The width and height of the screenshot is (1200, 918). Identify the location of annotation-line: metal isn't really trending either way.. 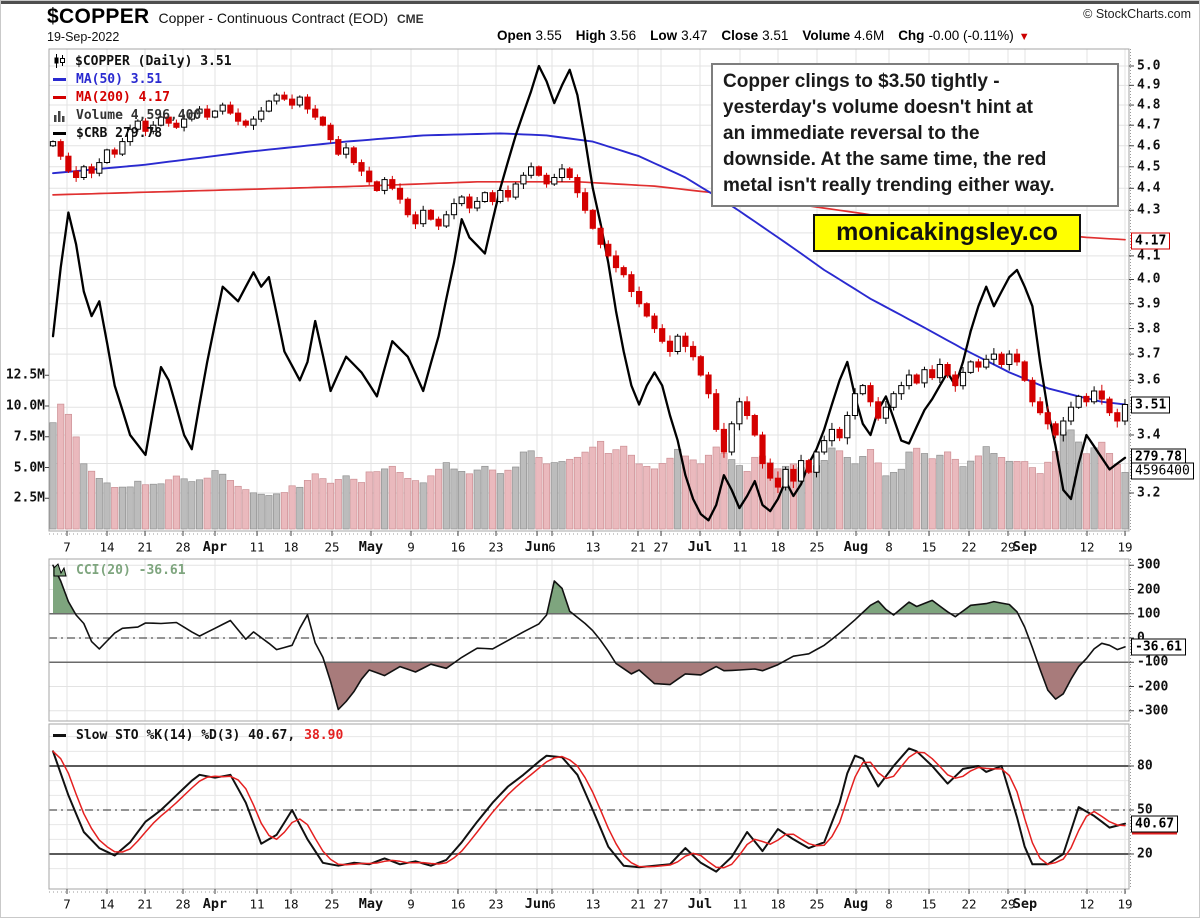
(889, 185).